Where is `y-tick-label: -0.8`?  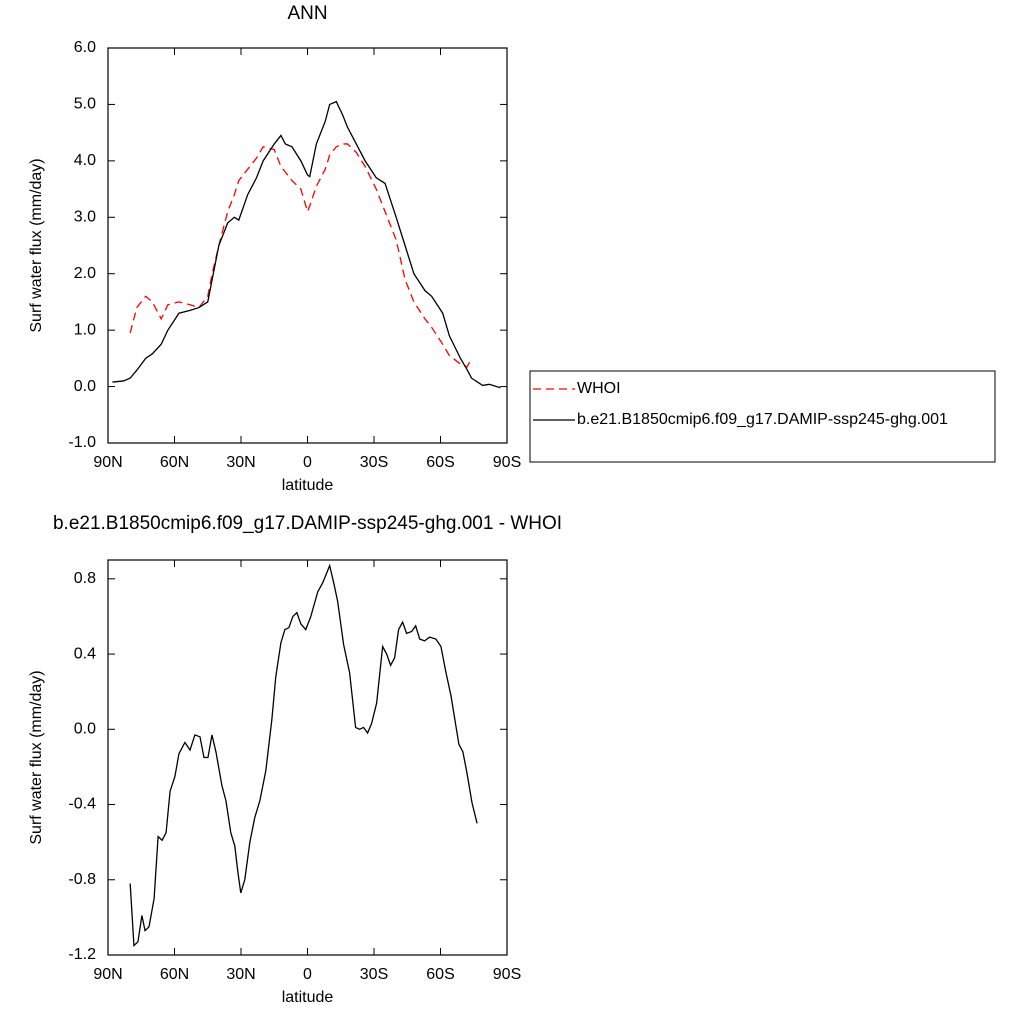 y-tick-label: -0.8 is located at coordinates (82, 879).